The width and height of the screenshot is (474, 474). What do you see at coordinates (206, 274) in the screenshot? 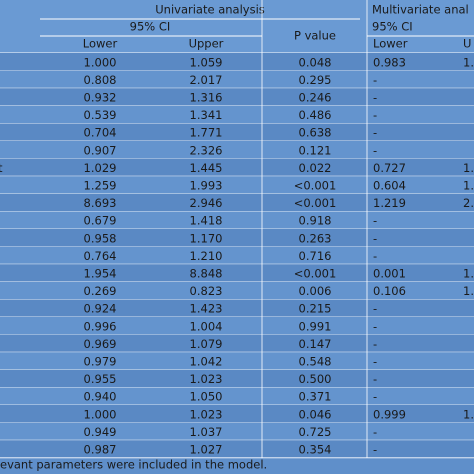
I see `cell: 8.848` at bounding box center [206, 274].